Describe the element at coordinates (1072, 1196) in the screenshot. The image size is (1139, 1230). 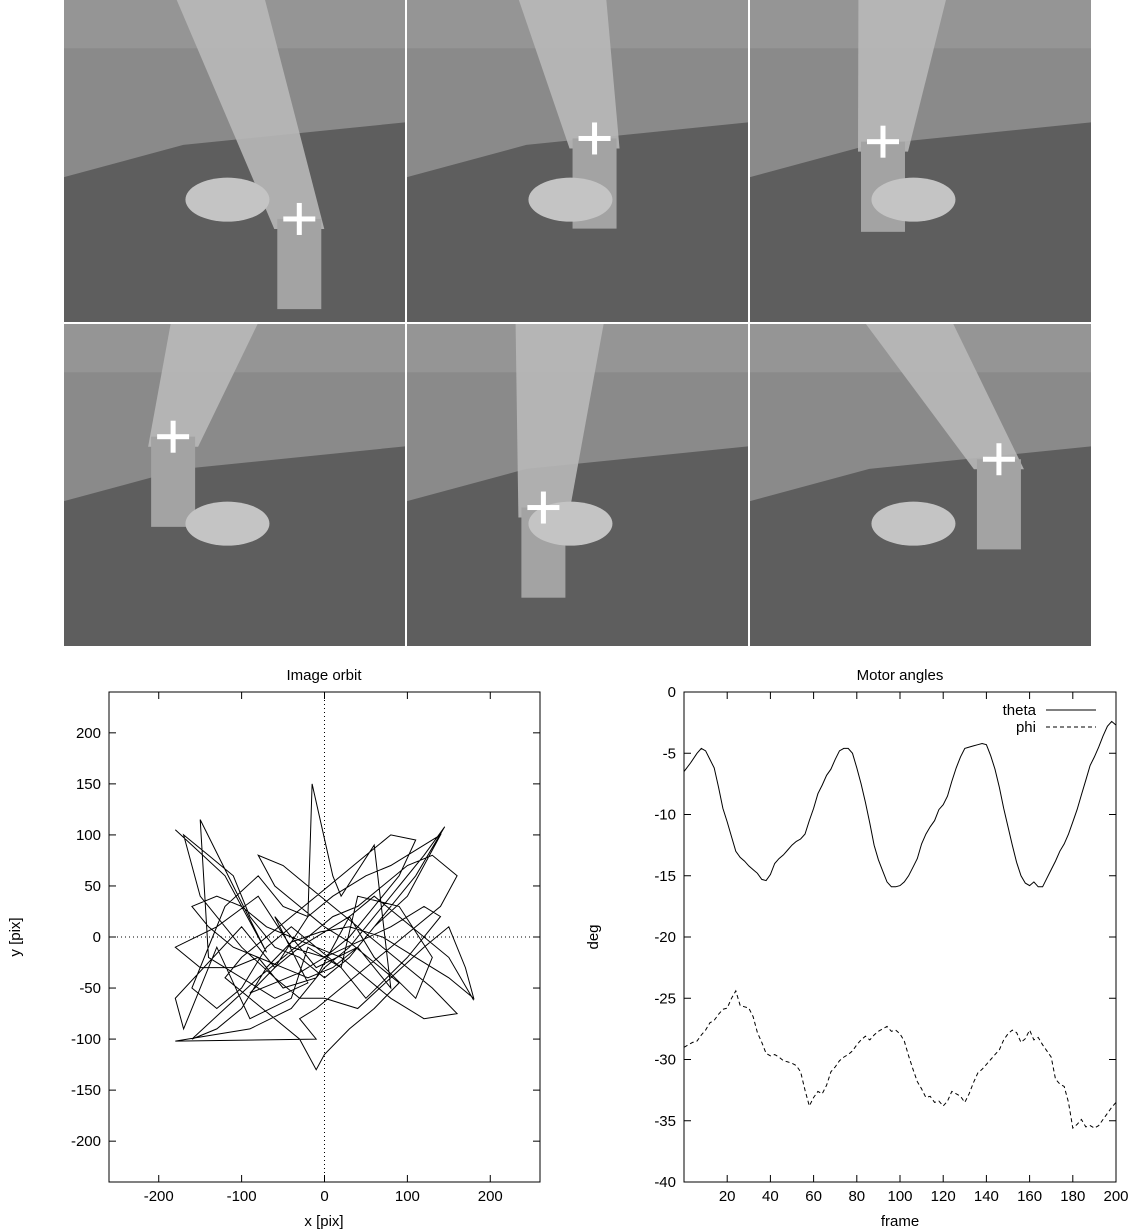
I see `motor-xtick-label: 180` at that location.